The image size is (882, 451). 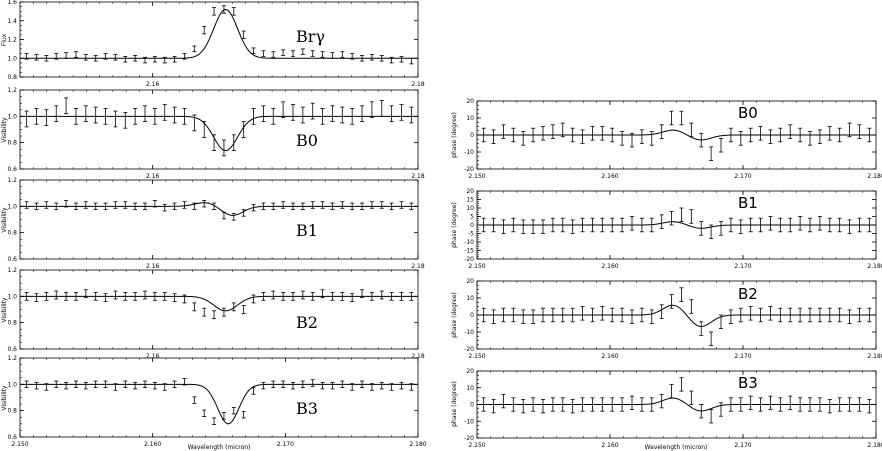 What do you see at coordinates (609, 356) in the screenshot?
I see `x-tick-label: 2.160` at bounding box center [609, 356].